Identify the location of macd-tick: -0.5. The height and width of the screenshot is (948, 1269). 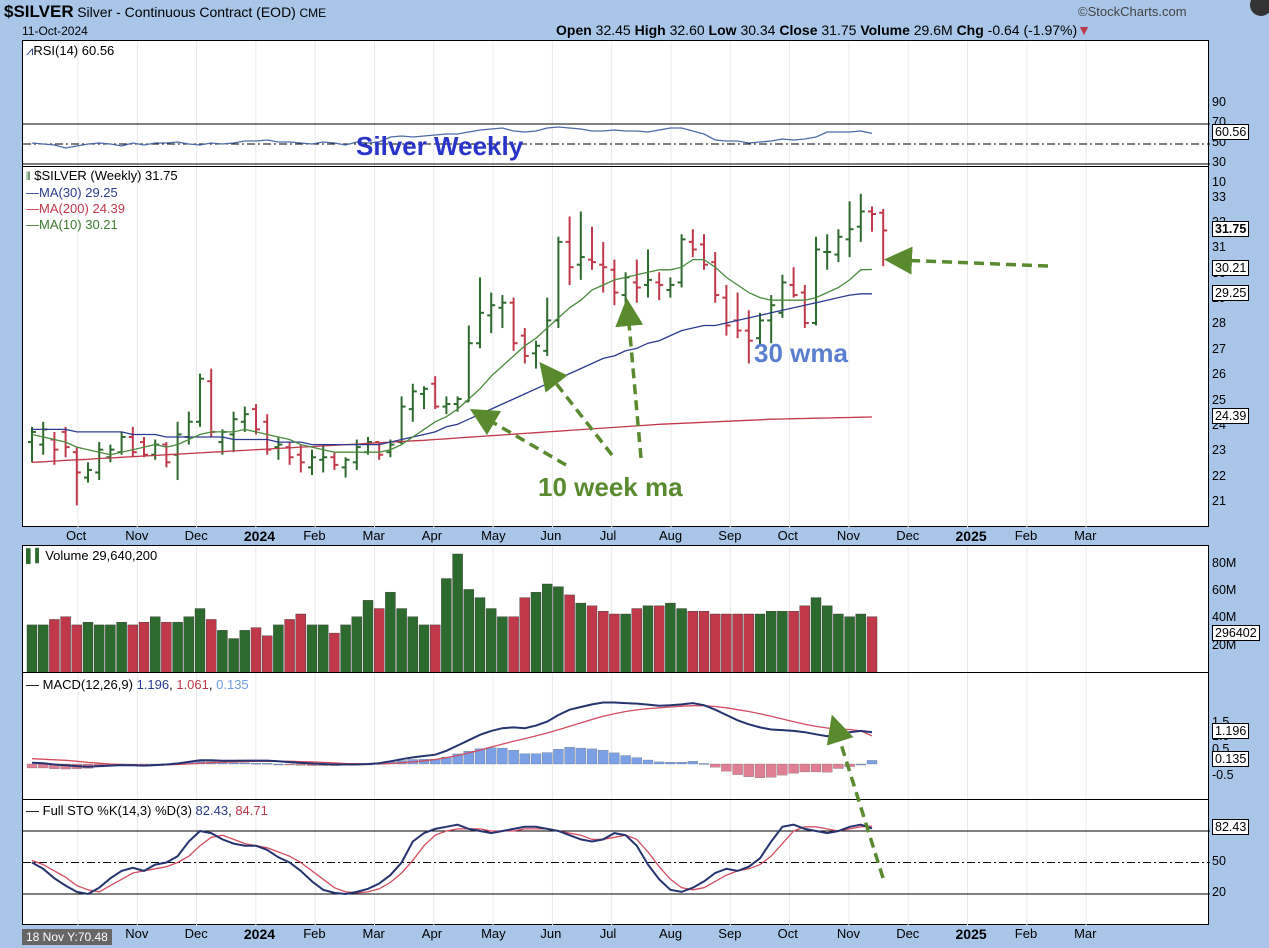
(1223, 775).